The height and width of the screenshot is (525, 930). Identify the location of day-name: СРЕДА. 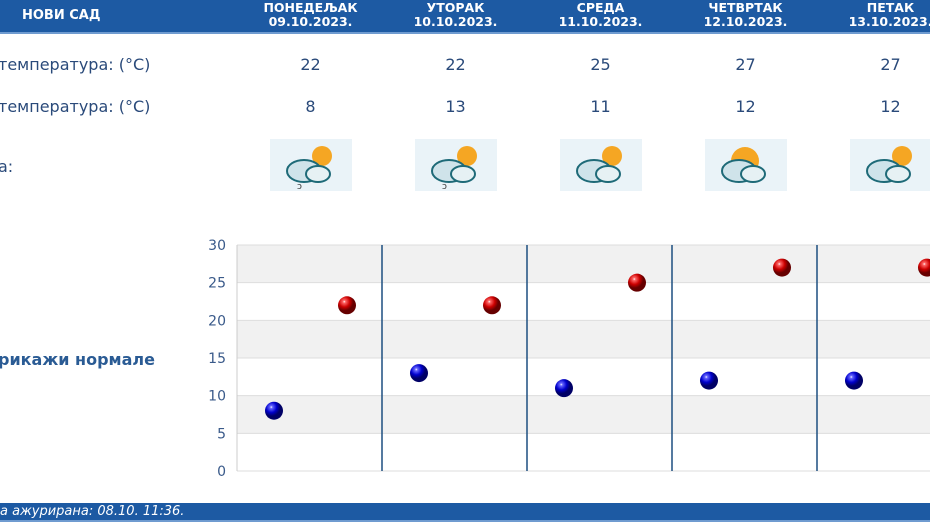
(600, 7).